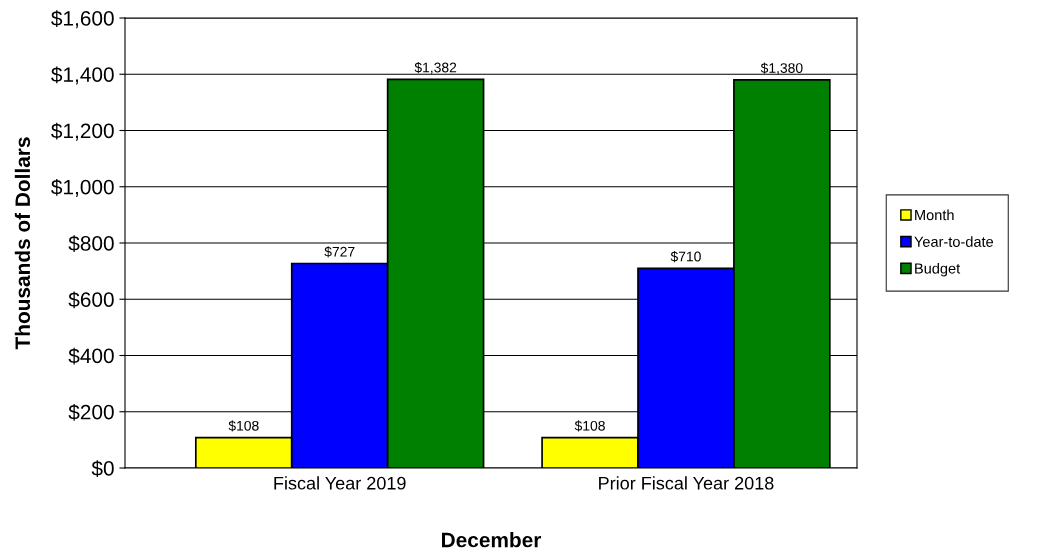 The width and height of the screenshot is (1055, 554). I want to click on y-tick-label: $1,400, so click(82, 75).